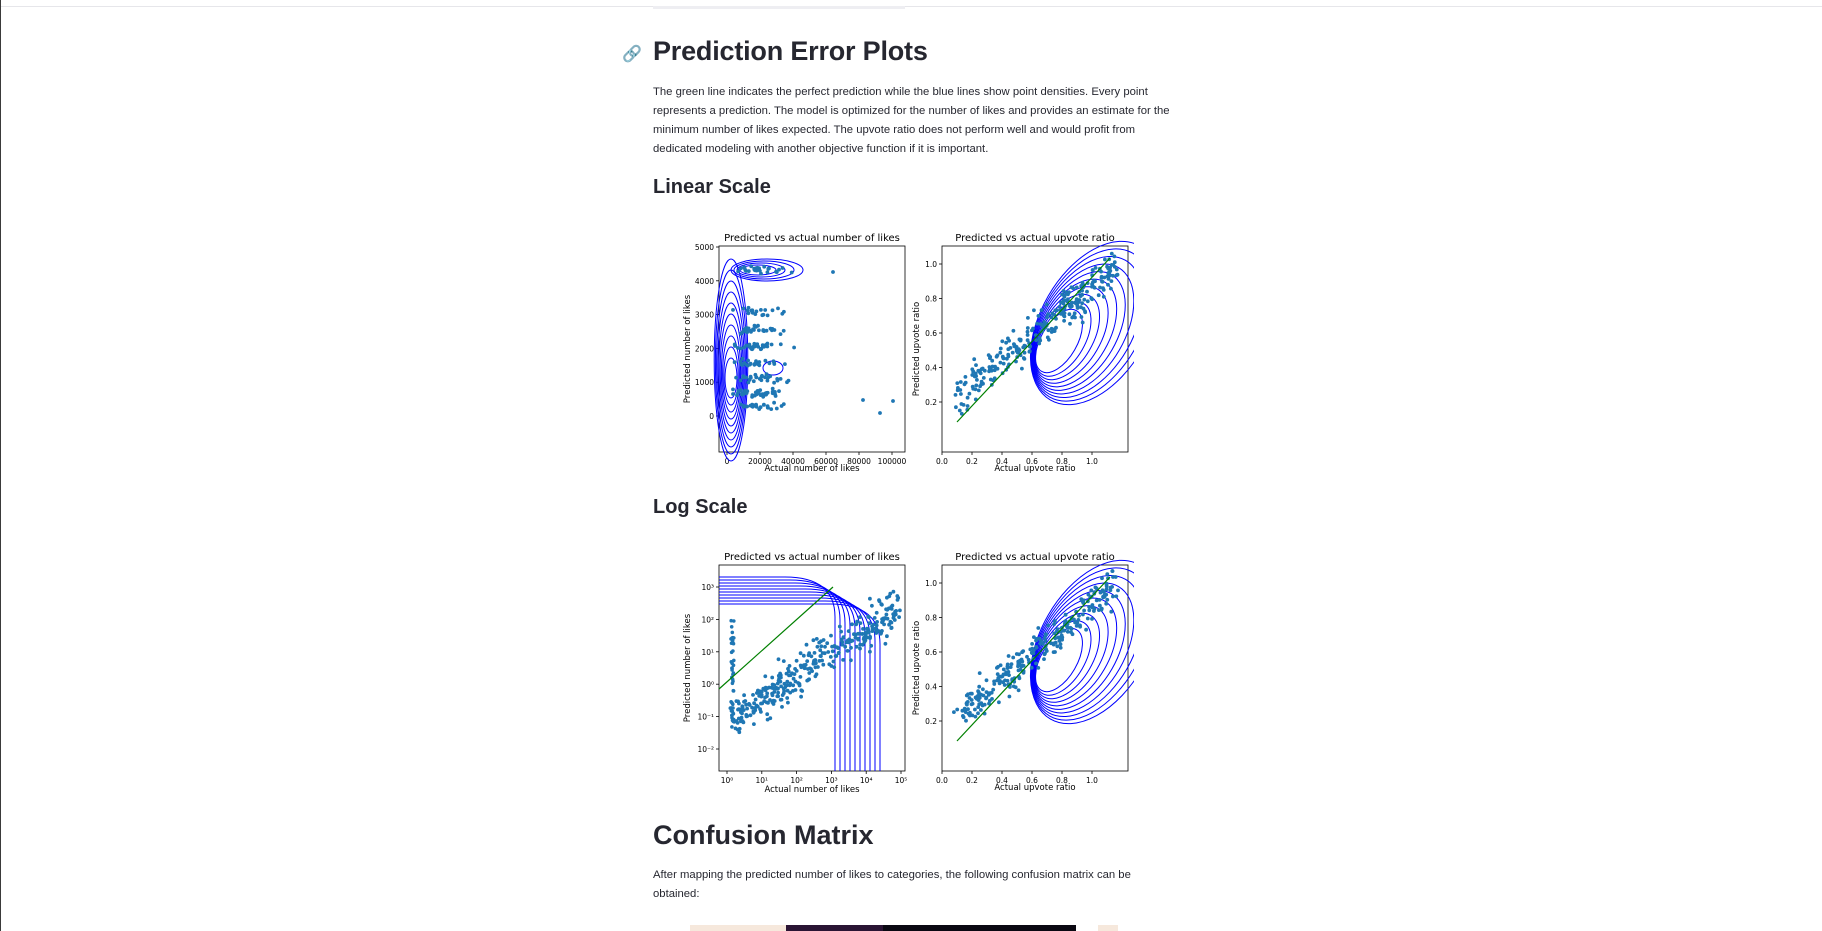 The image size is (1822, 931). What do you see at coordinates (707, 619) in the screenshot?
I see `y-tick-label: 10²` at bounding box center [707, 619].